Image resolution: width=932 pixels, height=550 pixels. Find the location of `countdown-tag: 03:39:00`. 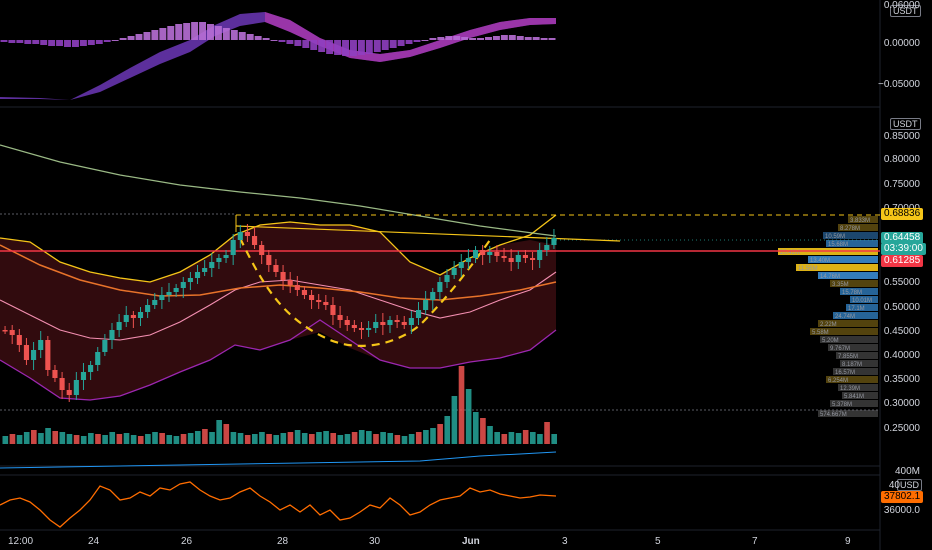

countdown-tag: 03:39:00 is located at coordinates (903, 249).